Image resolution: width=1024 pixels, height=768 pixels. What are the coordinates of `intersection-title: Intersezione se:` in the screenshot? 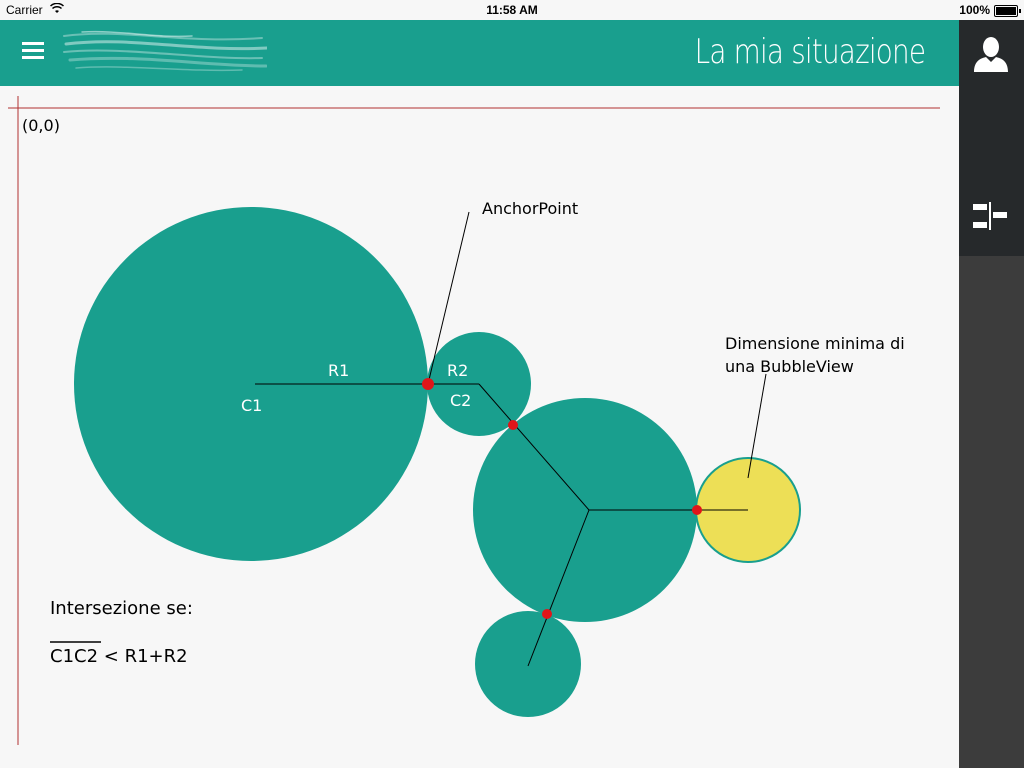 It's located at (121, 608).